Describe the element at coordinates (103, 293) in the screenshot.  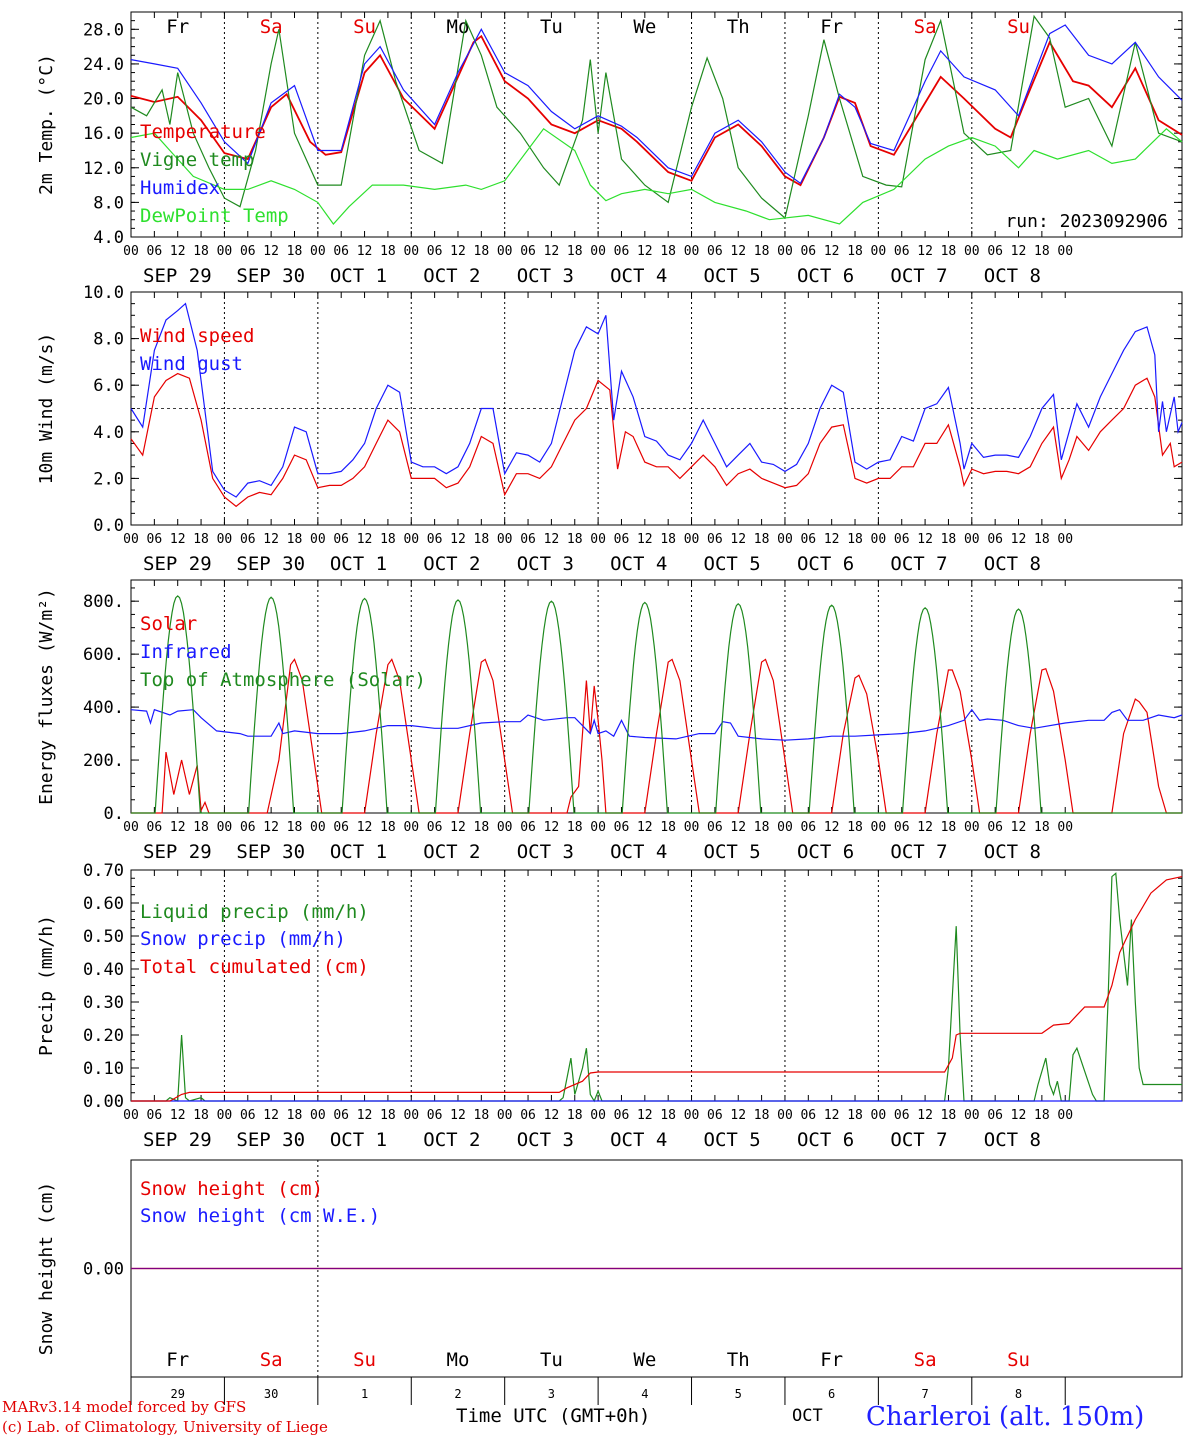
I see `y-tick-label: 10.0` at that location.